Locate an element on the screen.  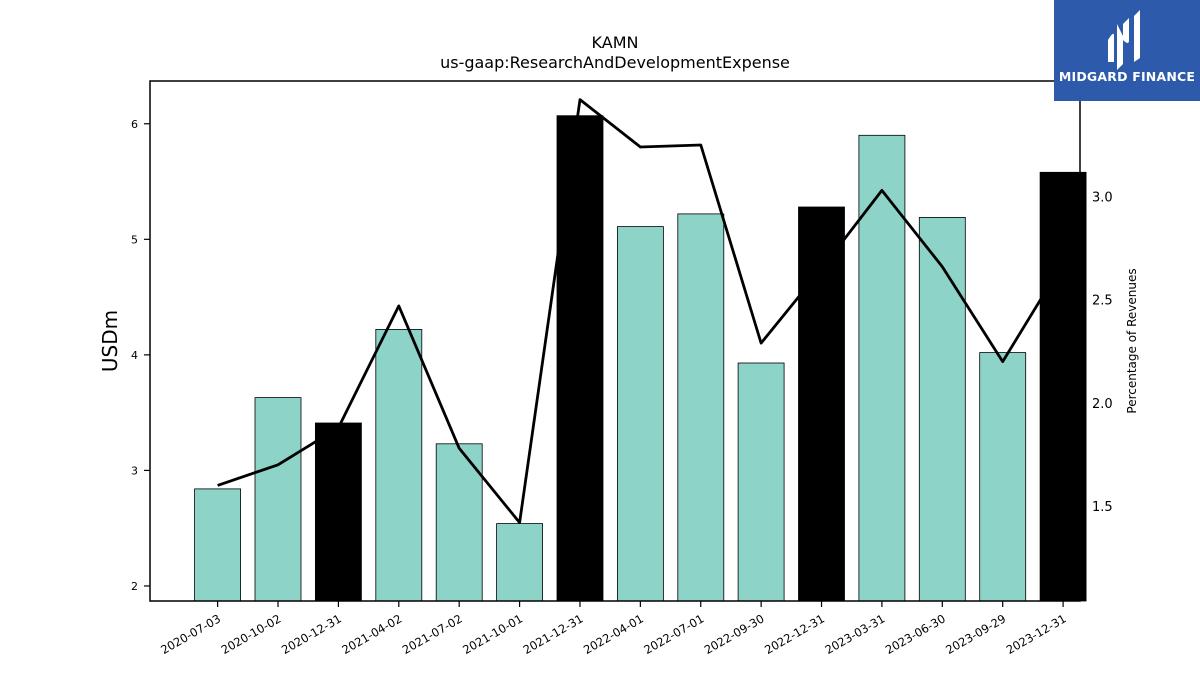
y-tick-label: 4 is located at coordinates (134, 355).